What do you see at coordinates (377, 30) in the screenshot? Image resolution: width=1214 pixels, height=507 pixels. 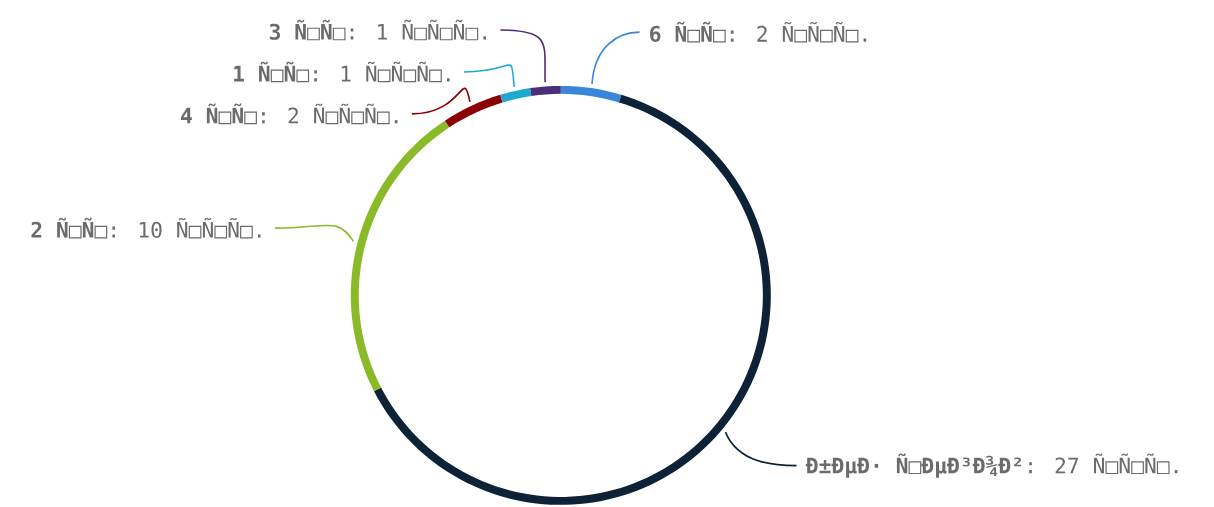 I see `slice-label: 3 Ñ□Ñ□: 1 Ñ□Ñ□Ñ□.` at bounding box center [377, 30].